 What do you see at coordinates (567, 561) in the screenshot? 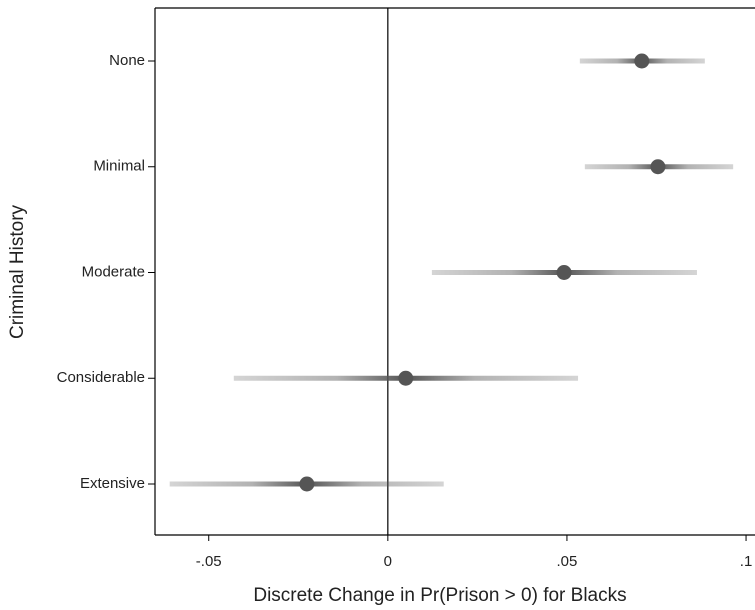
I see `x-tick-label: .05` at bounding box center [567, 561].